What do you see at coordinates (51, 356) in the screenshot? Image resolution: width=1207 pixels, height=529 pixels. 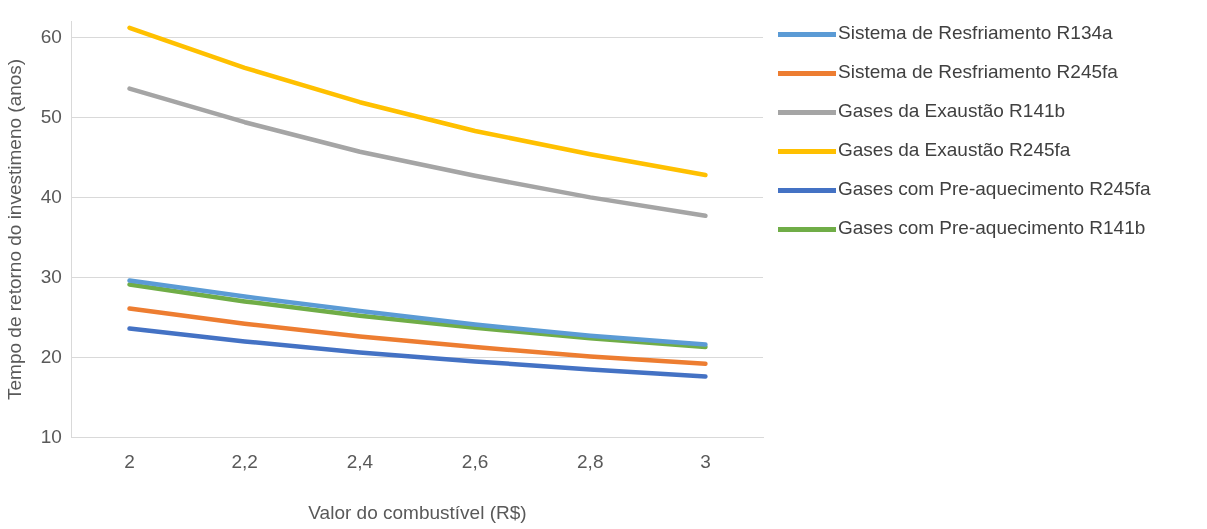 I see `y-tick-label: 20` at bounding box center [51, 356].